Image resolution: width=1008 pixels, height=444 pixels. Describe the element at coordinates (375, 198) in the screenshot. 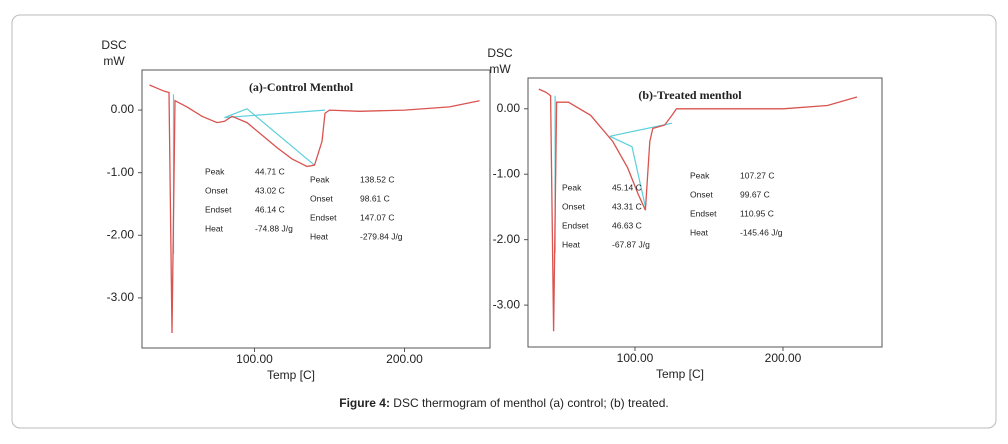

I see `annotation-value: 98.61 C` at that location.